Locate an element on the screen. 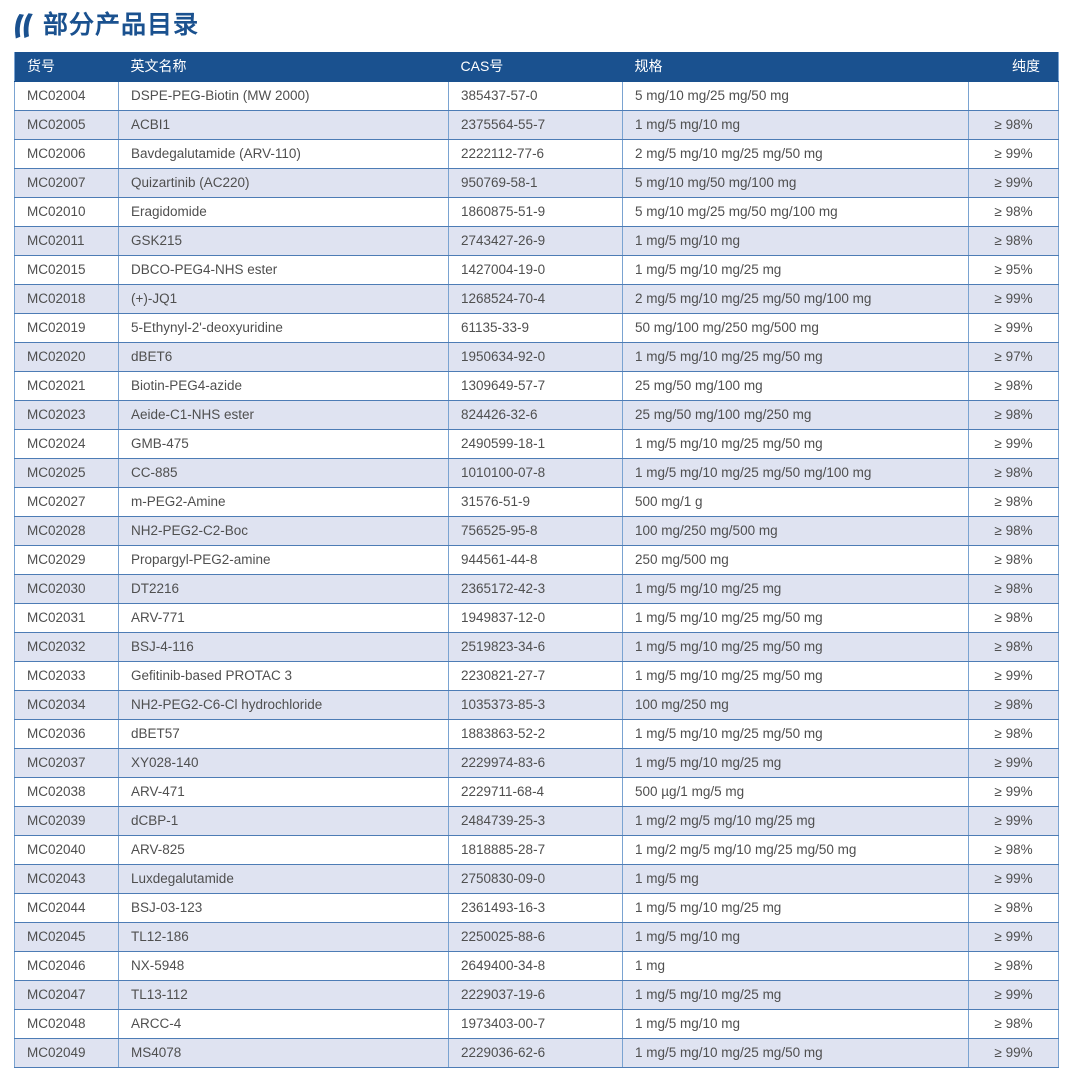 This screenshot has height=1084, width=1072. cas-cell: 2222112-77-6 is located at coordinates (535, 154).